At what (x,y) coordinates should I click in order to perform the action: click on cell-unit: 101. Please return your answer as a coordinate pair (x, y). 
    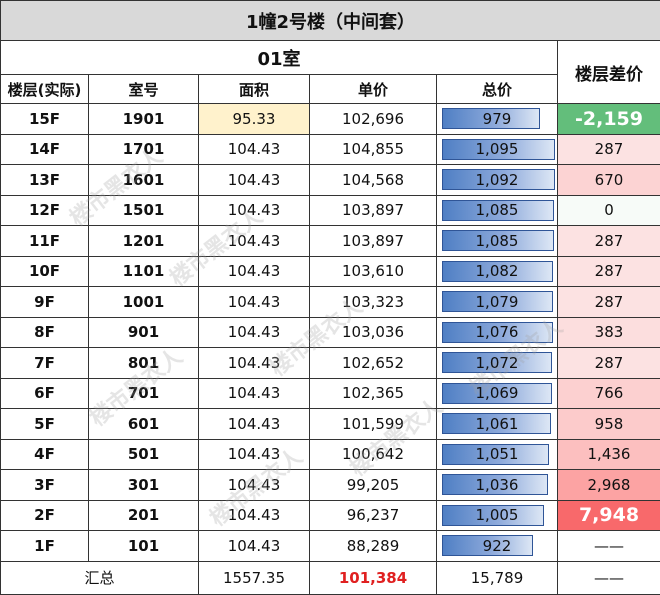
    Looking at the image, I should click on (144, 546).